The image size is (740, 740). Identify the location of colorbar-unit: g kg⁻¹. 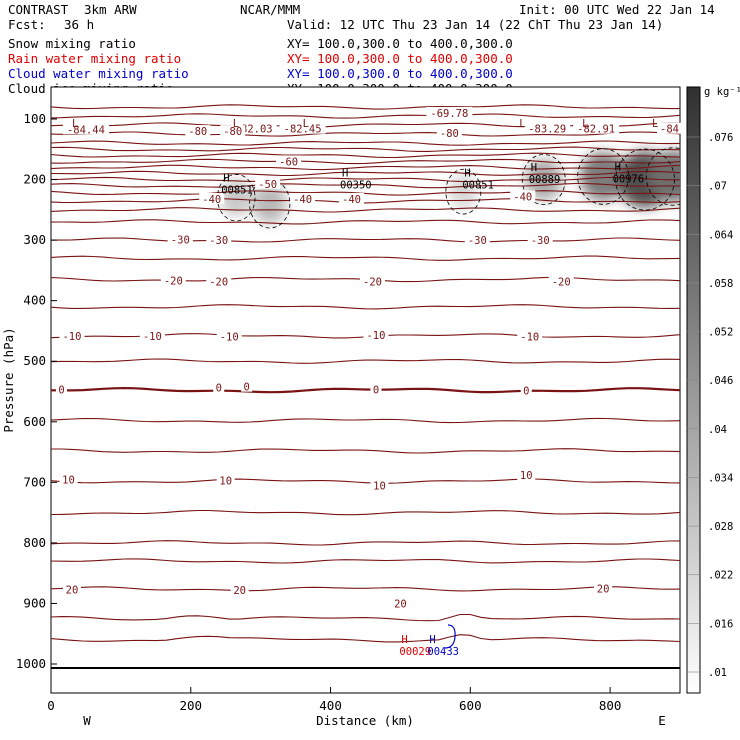
(722, 92).